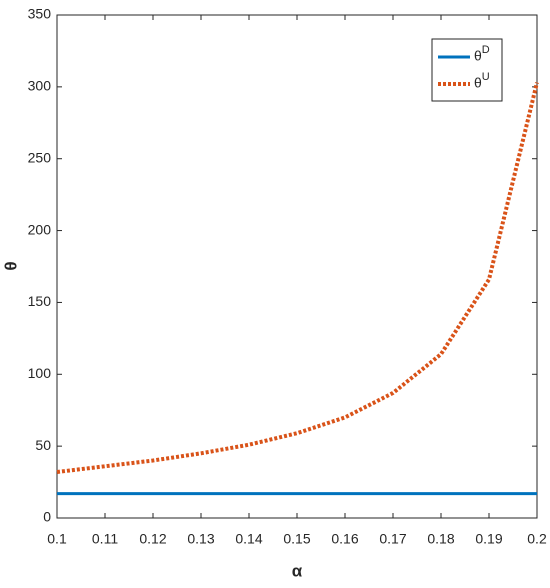 This screenshot has height=588, width=550. Describe the element at coordinates (440, 539) in the screenshot. I see `x-tick-label: 0.18` at that location.